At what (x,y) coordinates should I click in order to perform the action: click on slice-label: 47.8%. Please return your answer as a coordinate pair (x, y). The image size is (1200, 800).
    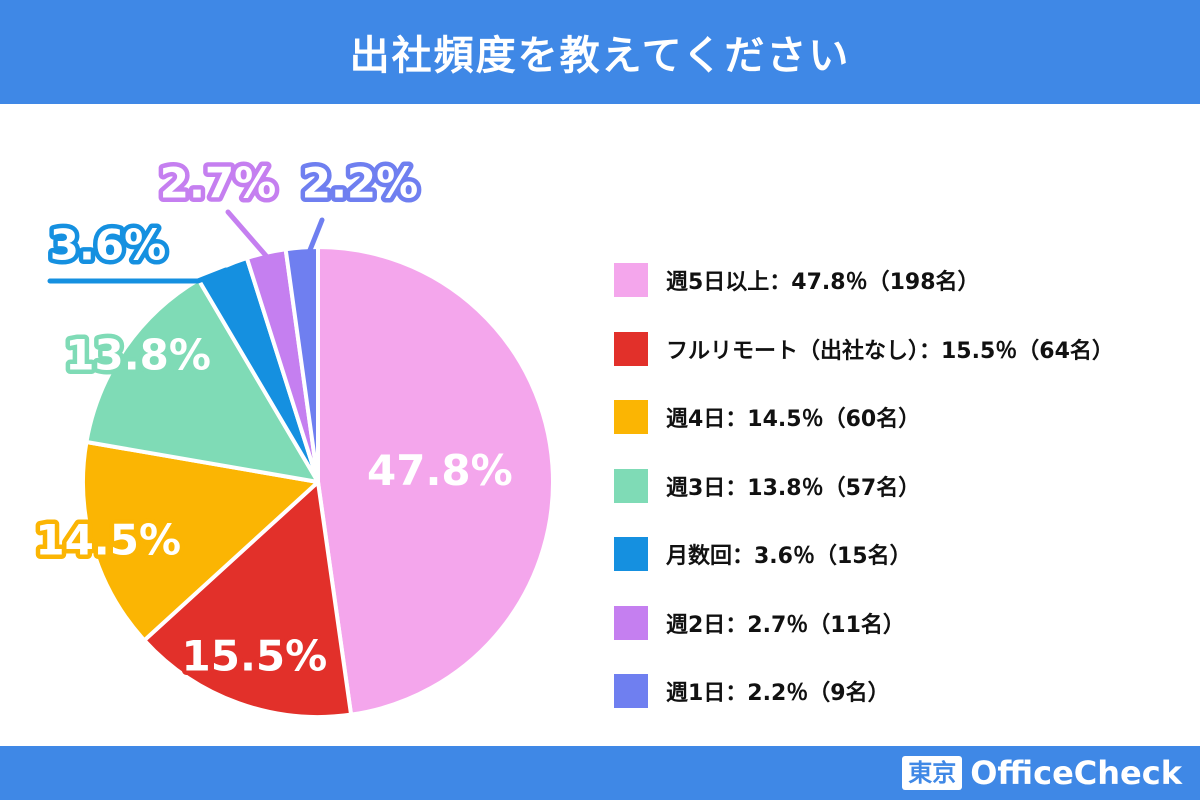
    Looking at the image, I should click on (440, 470).